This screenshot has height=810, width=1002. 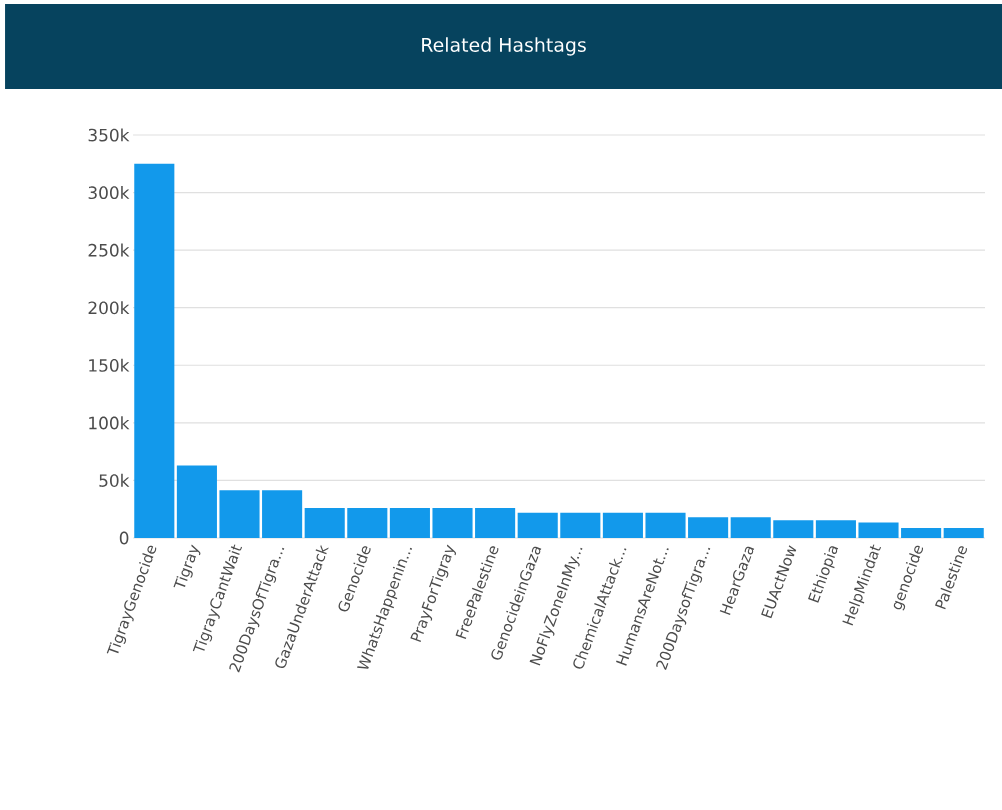 What do you see at coordinates (109, 135) in the screenshot?
I see `y-tick-label: 350k` at bounding box center [109, 135].